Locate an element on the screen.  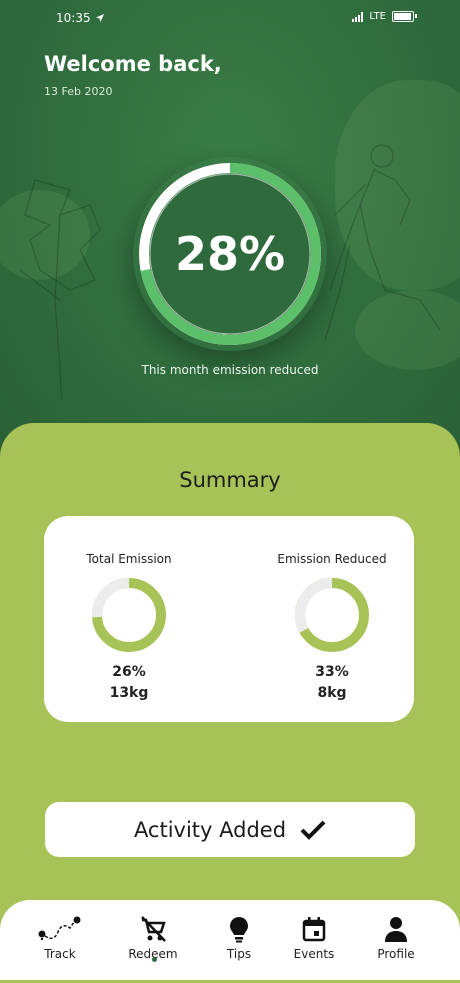
nav-label: Events is located at coordinates (314, 954).